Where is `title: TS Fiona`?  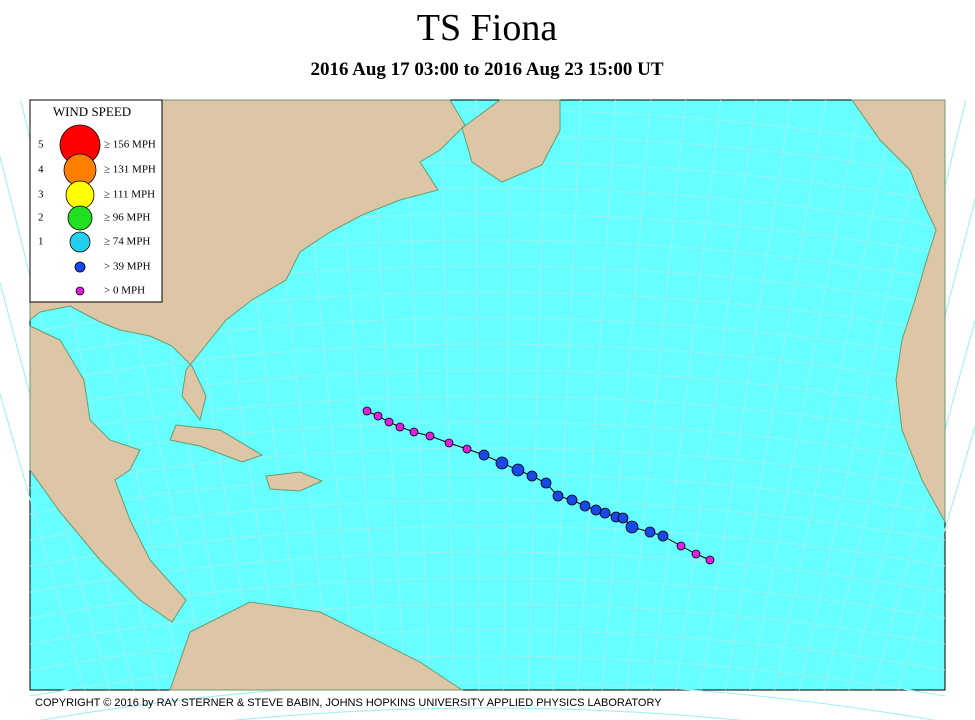 title: TS Fiona is located at coordinates (487, 28).